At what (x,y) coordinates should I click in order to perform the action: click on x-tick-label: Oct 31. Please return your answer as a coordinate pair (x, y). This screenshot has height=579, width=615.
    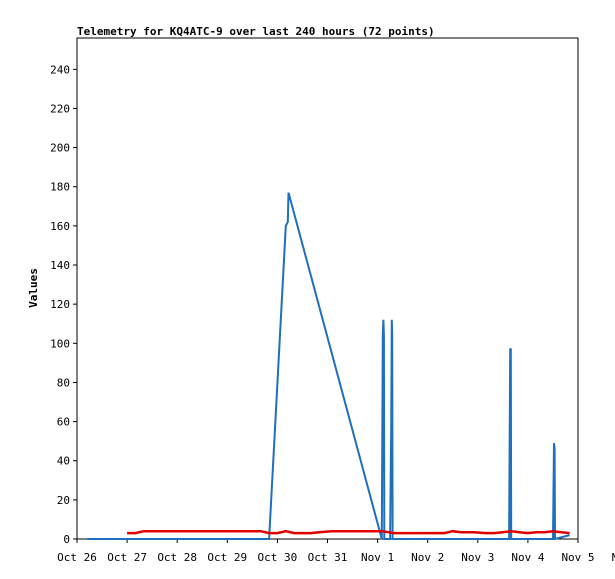
    Looking at the image, I should click on (328, 557).